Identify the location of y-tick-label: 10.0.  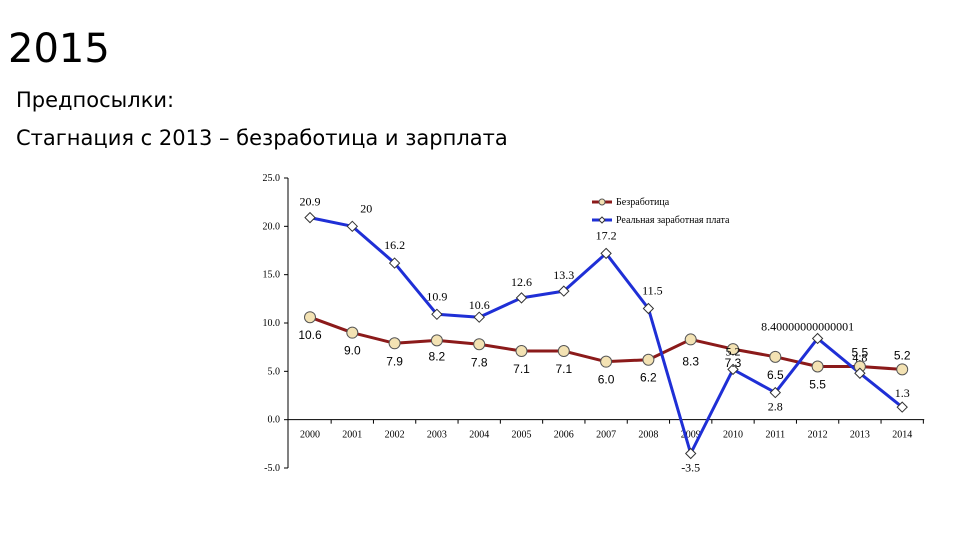
(272, 323).